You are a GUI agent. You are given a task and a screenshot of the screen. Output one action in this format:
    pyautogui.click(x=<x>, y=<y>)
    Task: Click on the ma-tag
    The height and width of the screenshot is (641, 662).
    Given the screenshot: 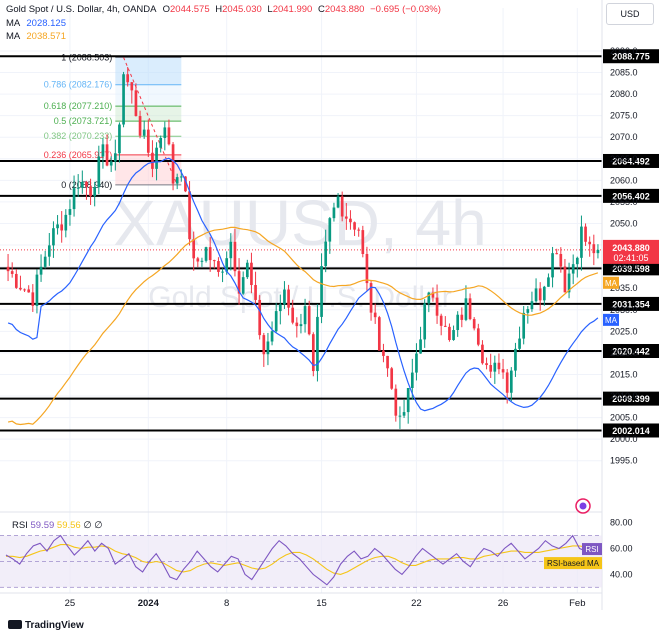 What is the action you would take?
    pyautogui.click(x=611, y=319)
    